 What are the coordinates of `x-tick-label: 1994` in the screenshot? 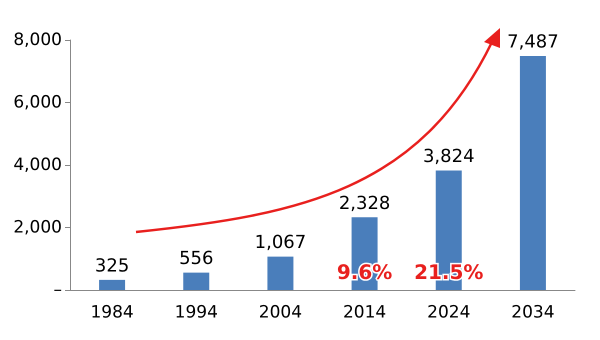 It's located at (196, 312).